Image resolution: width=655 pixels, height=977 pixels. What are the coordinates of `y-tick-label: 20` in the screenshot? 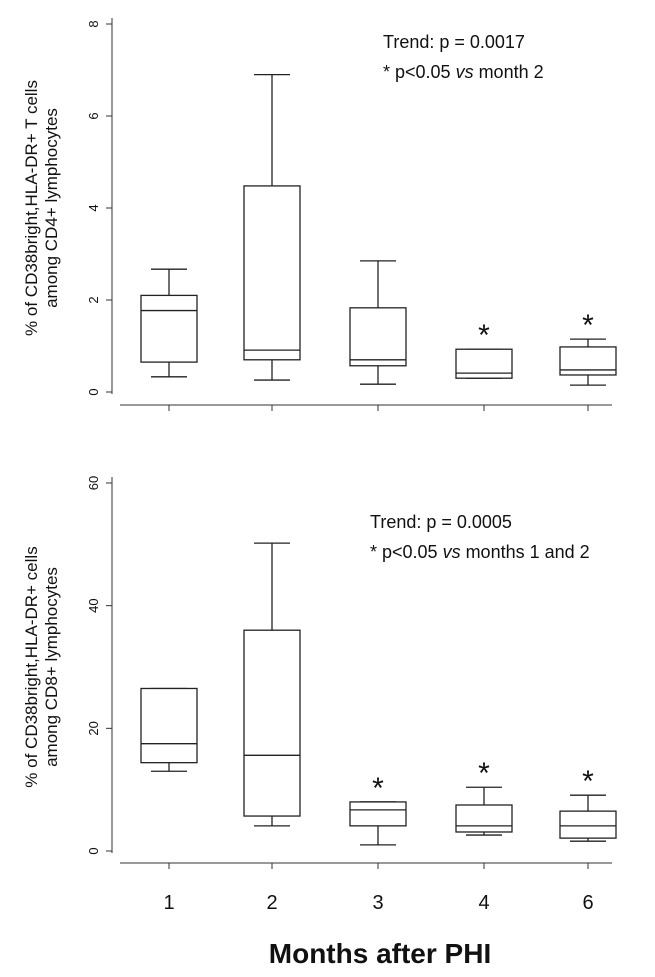 It's located at (93, 728).